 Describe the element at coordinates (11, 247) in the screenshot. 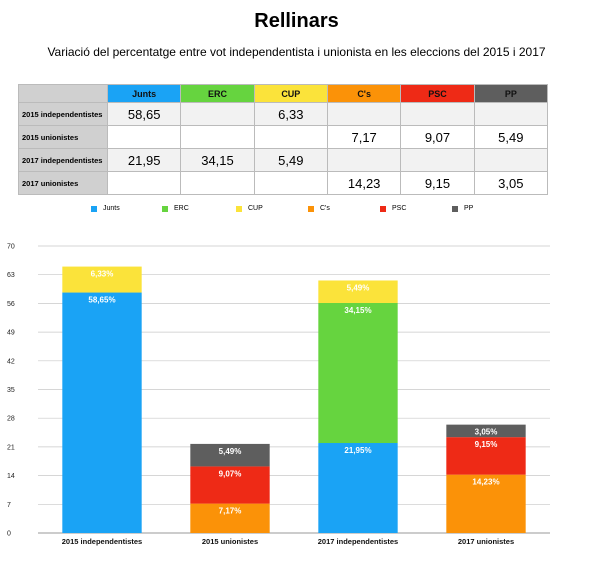

I see `y-tick-label: 70` at that location.